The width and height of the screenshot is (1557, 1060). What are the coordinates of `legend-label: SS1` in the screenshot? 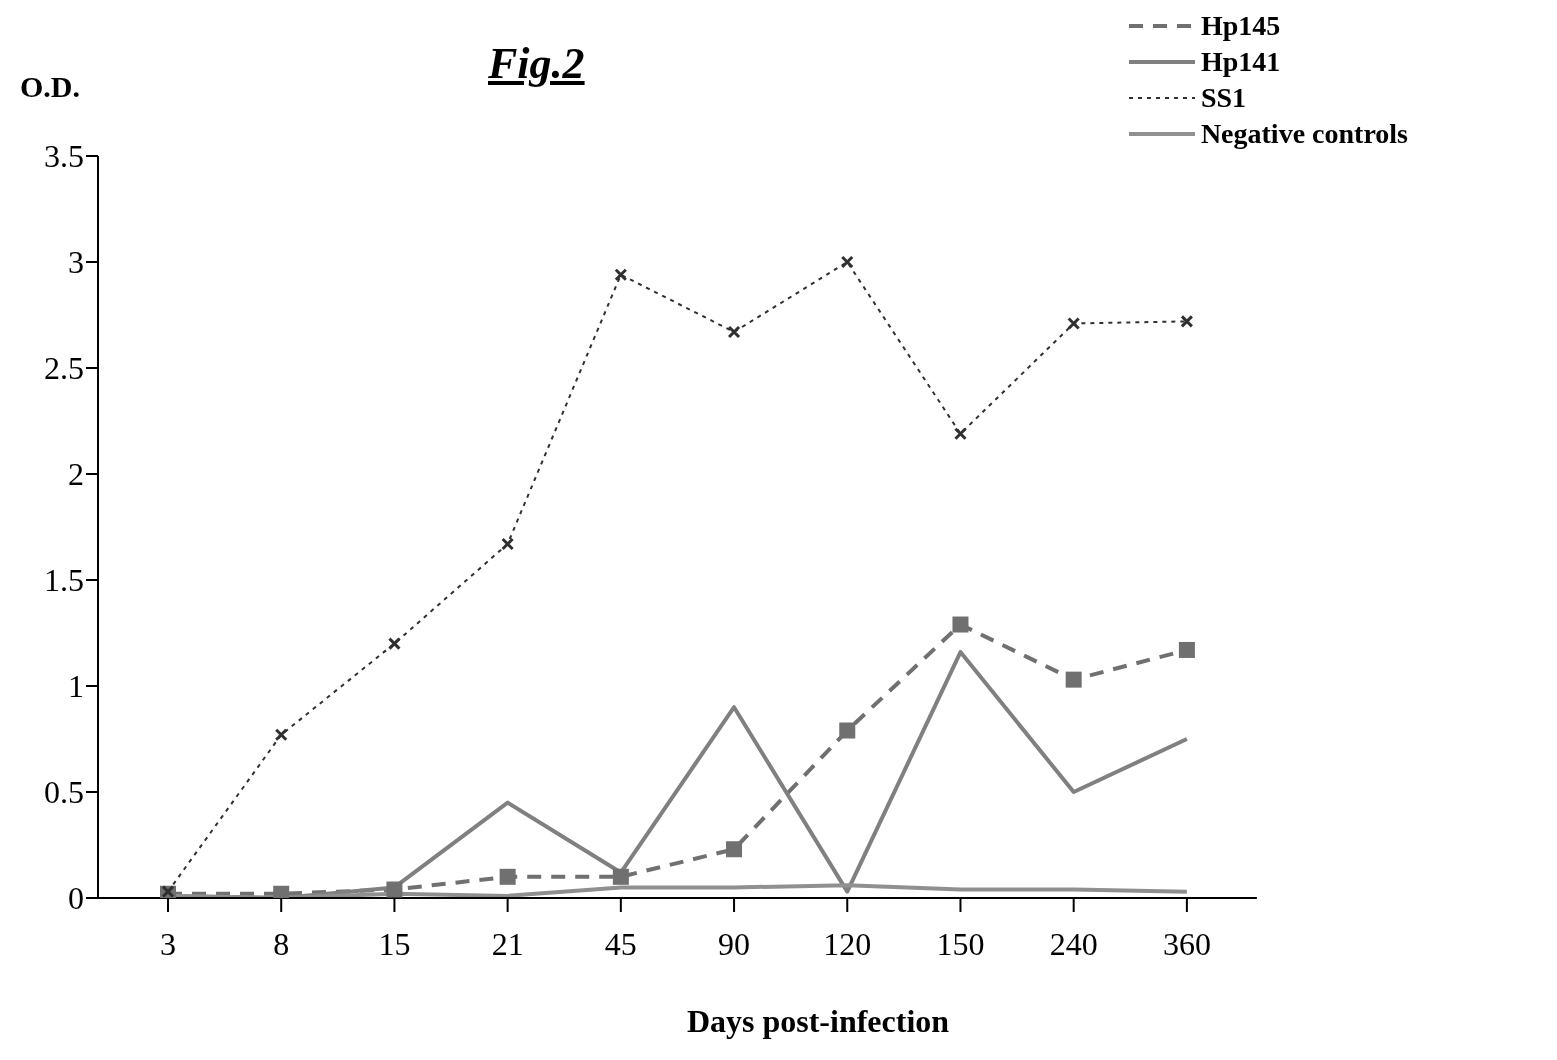 It's located at (1223, 98).